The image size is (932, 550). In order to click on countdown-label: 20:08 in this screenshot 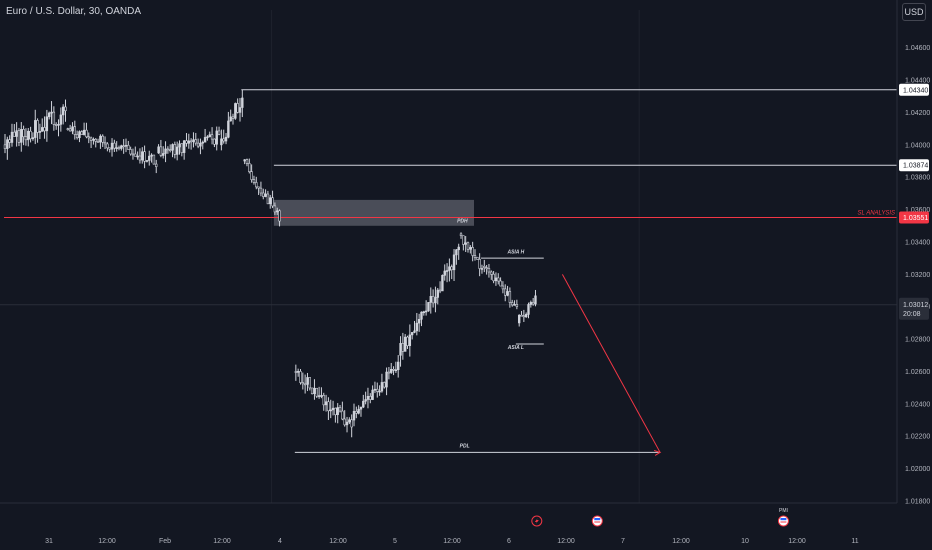, I will do `click(912, 314)`.